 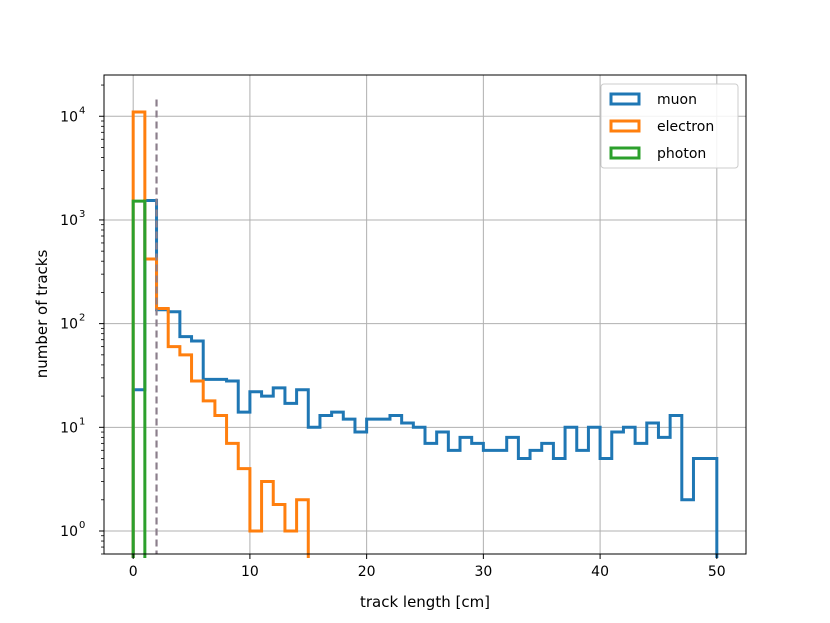 I want to click on legend-swatch-electron, so click(x=625, y=126).